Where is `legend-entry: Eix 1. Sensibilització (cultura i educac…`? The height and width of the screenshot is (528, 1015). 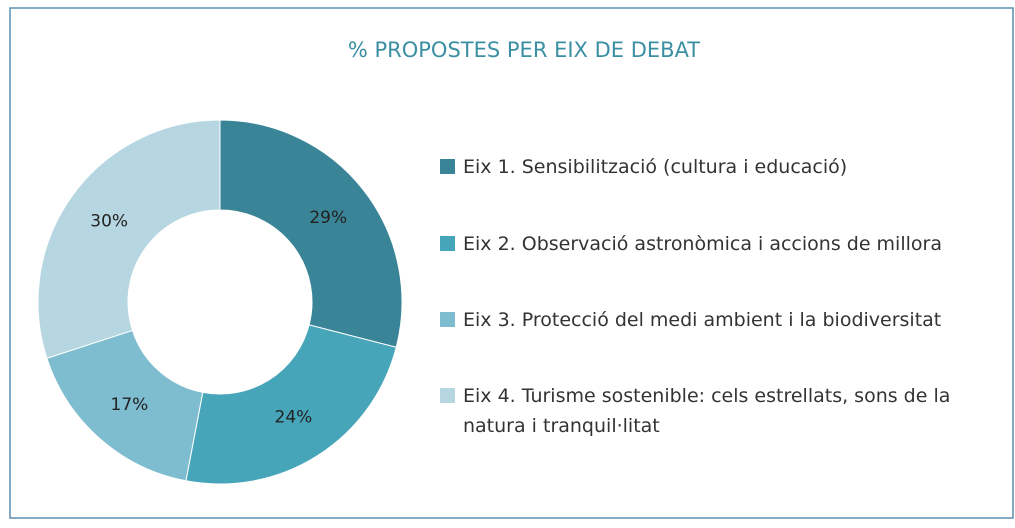
legend-entry: Eix 1. Sensibilització (cultura i educac… is located at coordinates (722, 167).